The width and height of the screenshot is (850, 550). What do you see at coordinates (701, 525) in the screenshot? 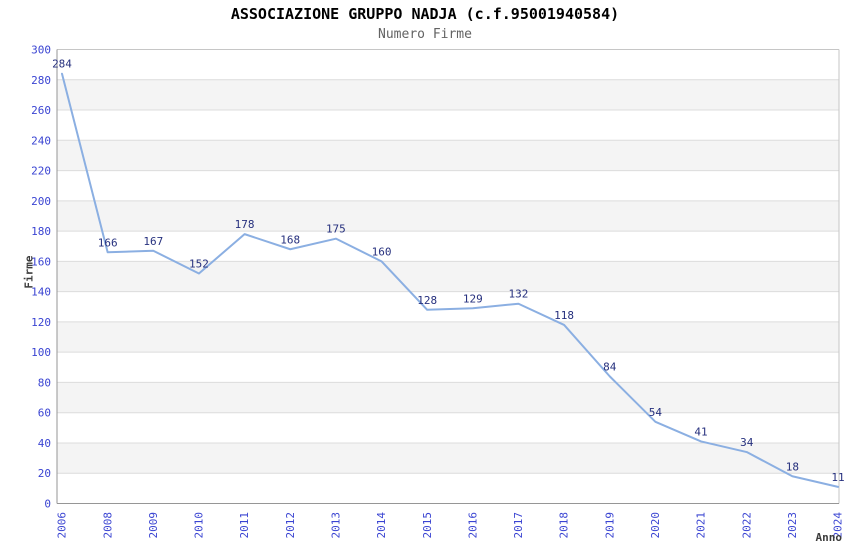
I see `x-tick-label: 2021` at bounding box center [701, 525].